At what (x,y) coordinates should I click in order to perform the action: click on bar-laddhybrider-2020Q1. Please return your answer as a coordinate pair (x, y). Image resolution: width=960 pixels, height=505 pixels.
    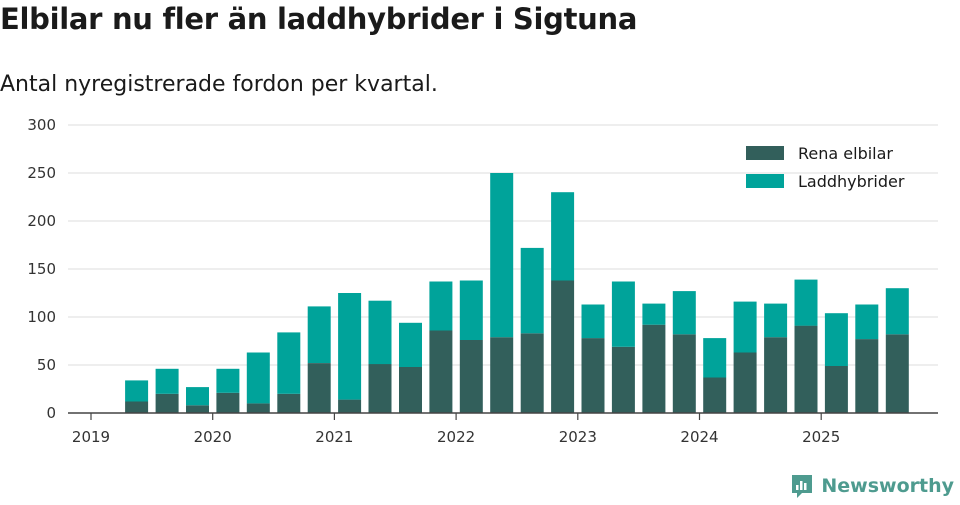
    Looking at the image, I should click on (228, 380).